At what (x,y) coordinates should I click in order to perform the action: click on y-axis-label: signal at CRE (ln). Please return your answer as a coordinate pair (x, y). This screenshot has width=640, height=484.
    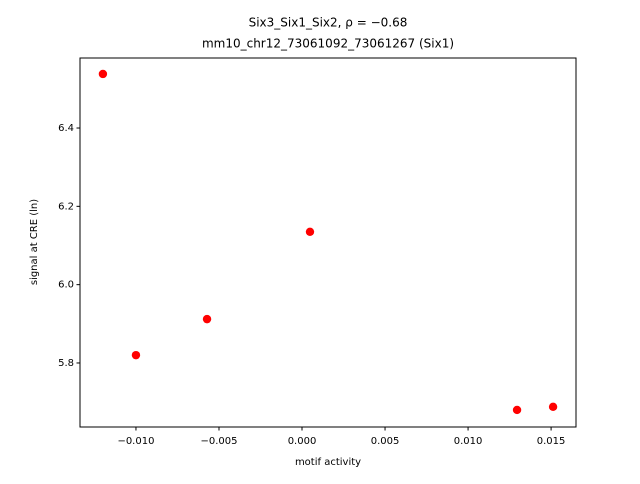
    Looking at the image, I should click on (34, 242).